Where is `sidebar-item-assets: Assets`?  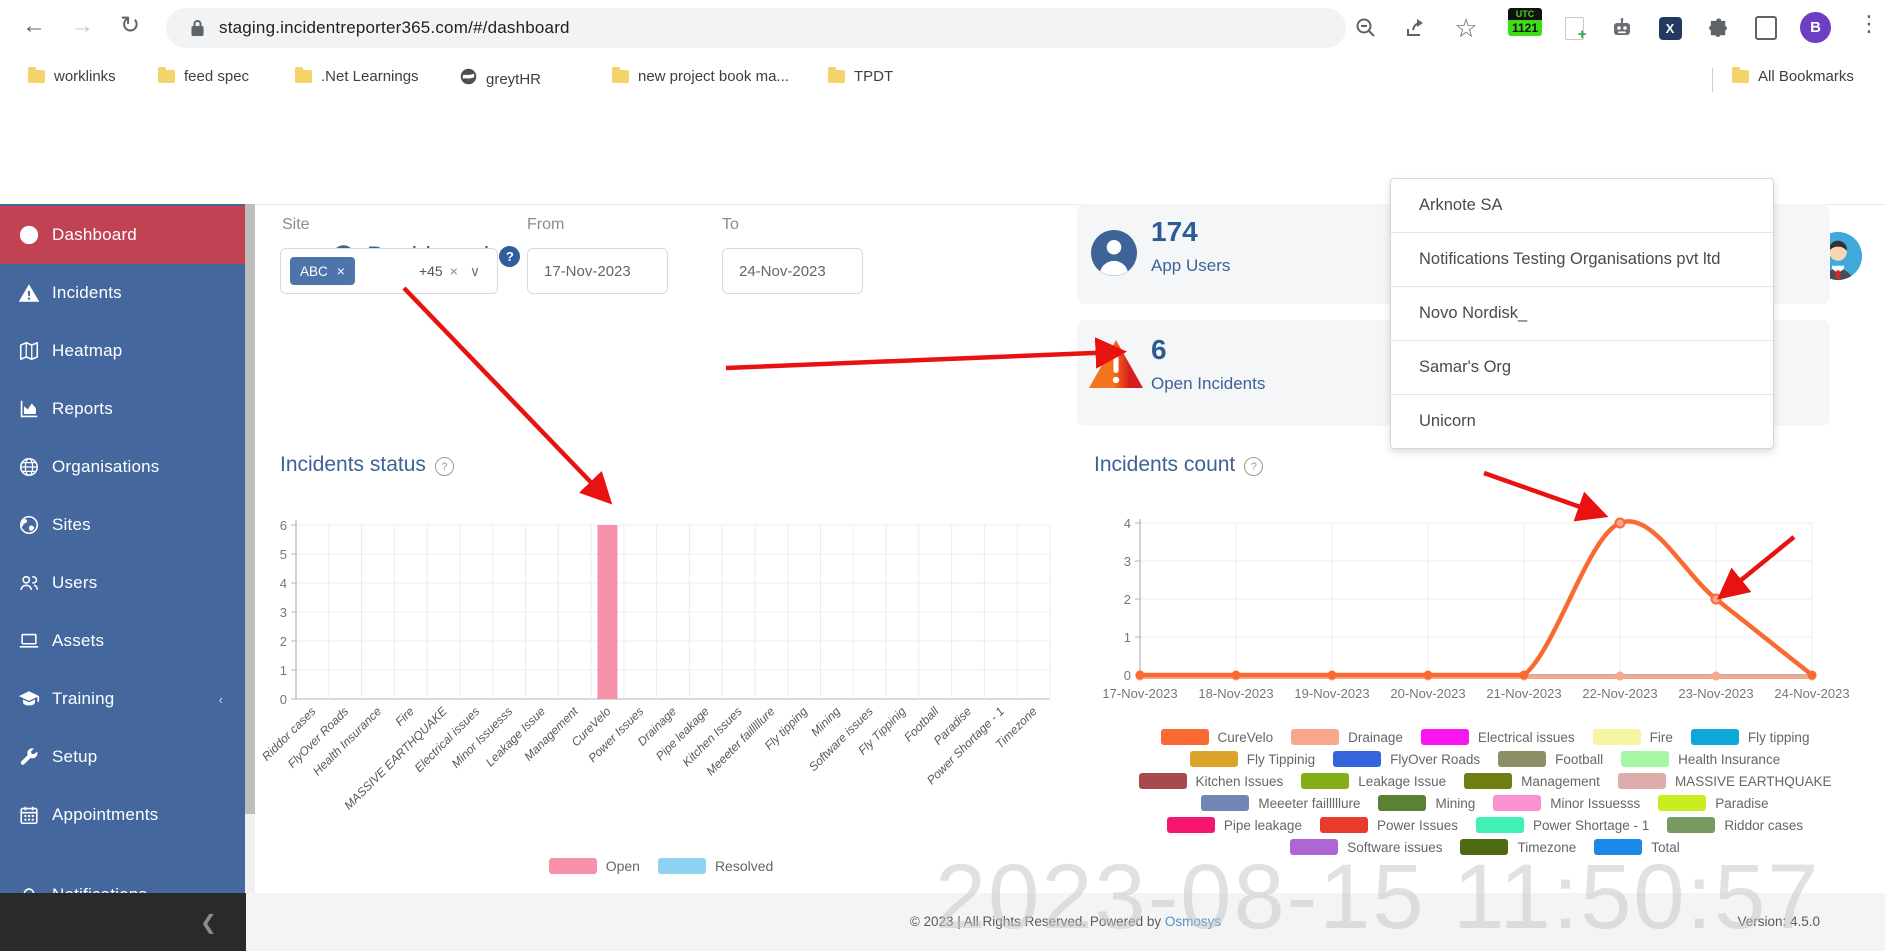 sidebar-item-assets: Assets is located at coordinates (122, 641).